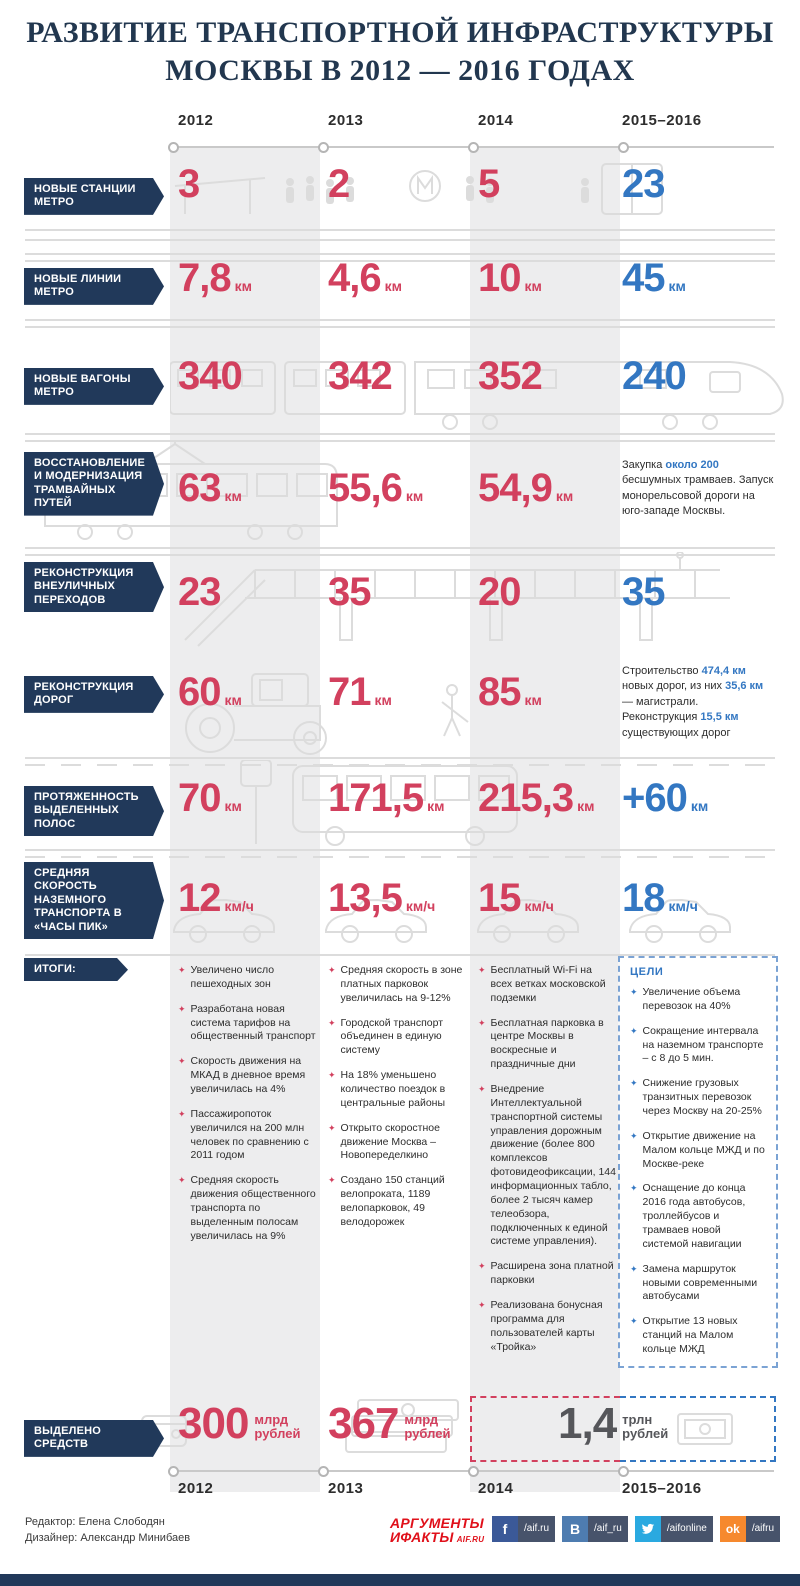 The image size is (800, 1586). Describe the element at coordinates (386, 798) in the screenshot. I see `bus-lanes-2013-value: 171,5 км` at that location.